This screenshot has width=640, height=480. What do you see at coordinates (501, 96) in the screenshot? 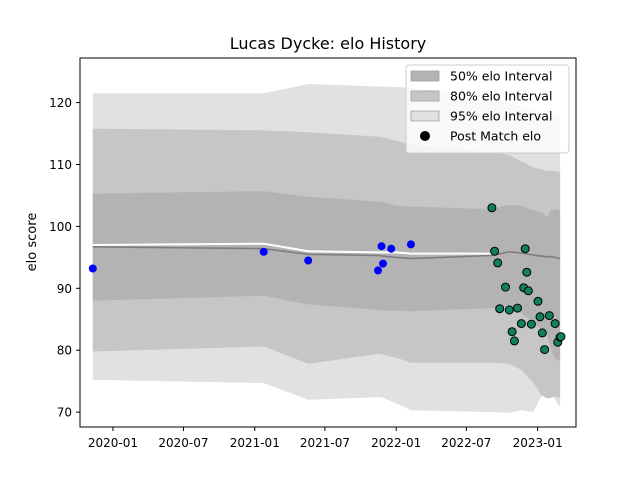
I see `legend-label: 80% elo Interval` at bounding box center [501, 96].